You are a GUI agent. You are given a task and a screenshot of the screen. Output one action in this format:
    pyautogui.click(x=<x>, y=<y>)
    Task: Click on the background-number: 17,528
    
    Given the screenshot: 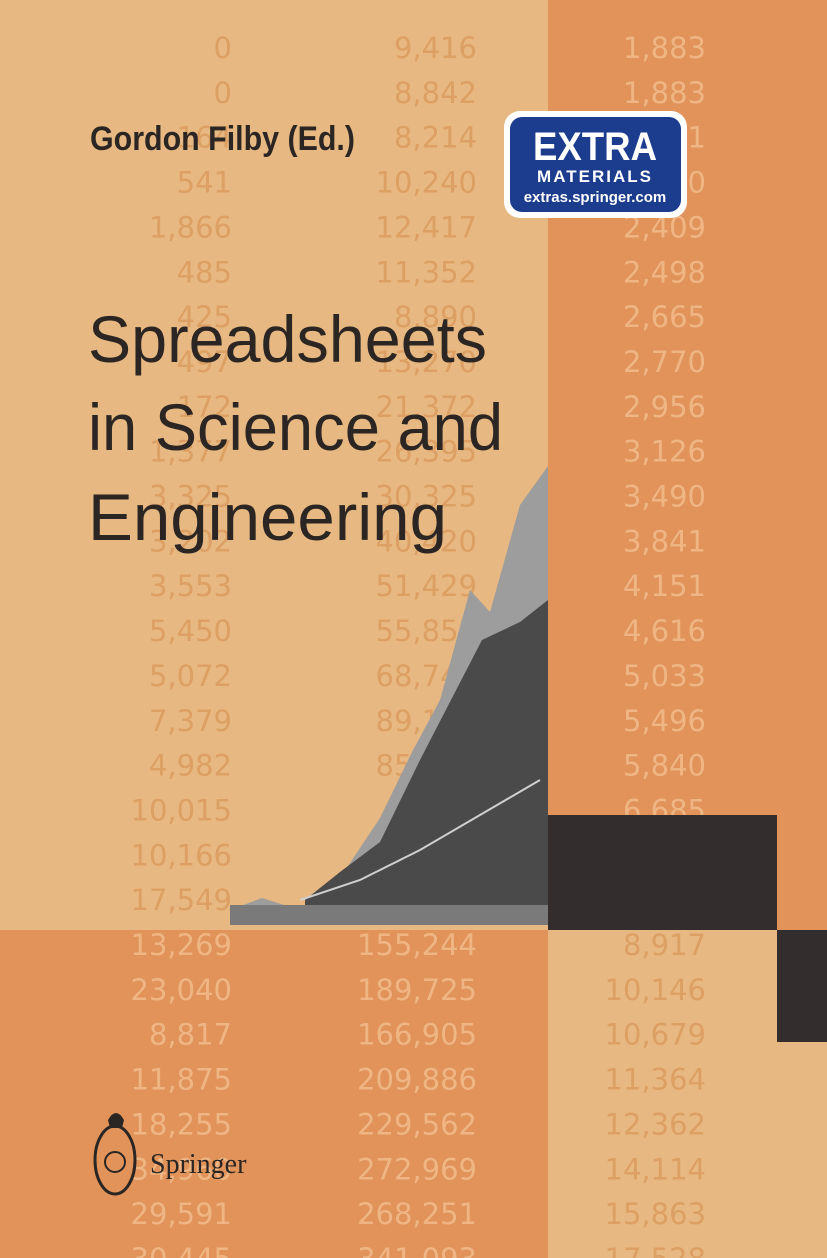 What is the action you would take?
    pyautogui.click(x=655, y=1250)
    